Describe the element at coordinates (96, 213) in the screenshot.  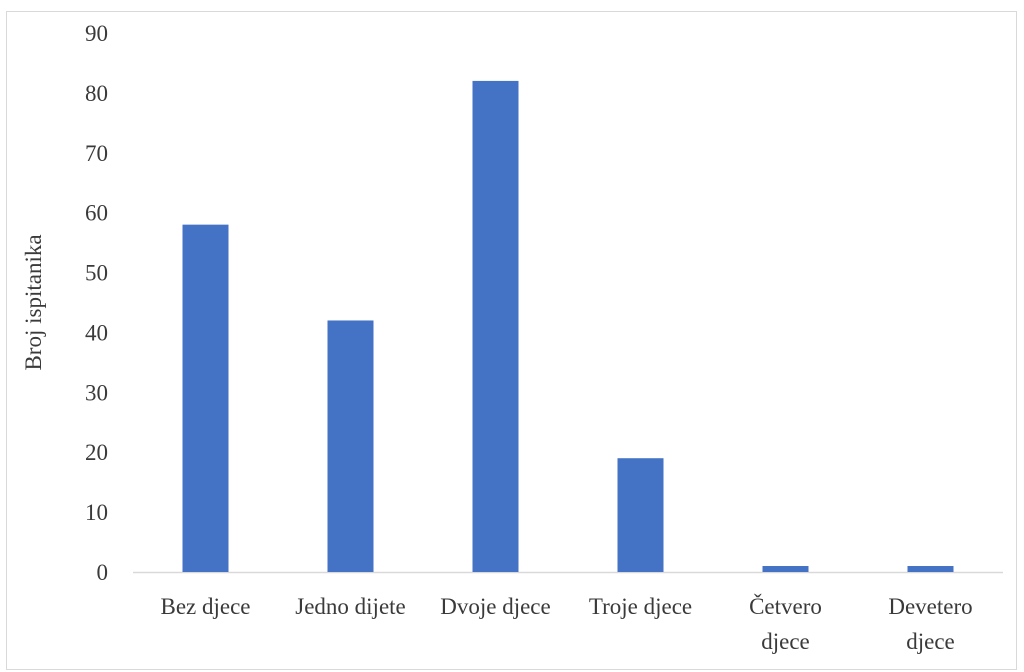
I see `y-tick-label: 60` at that location.